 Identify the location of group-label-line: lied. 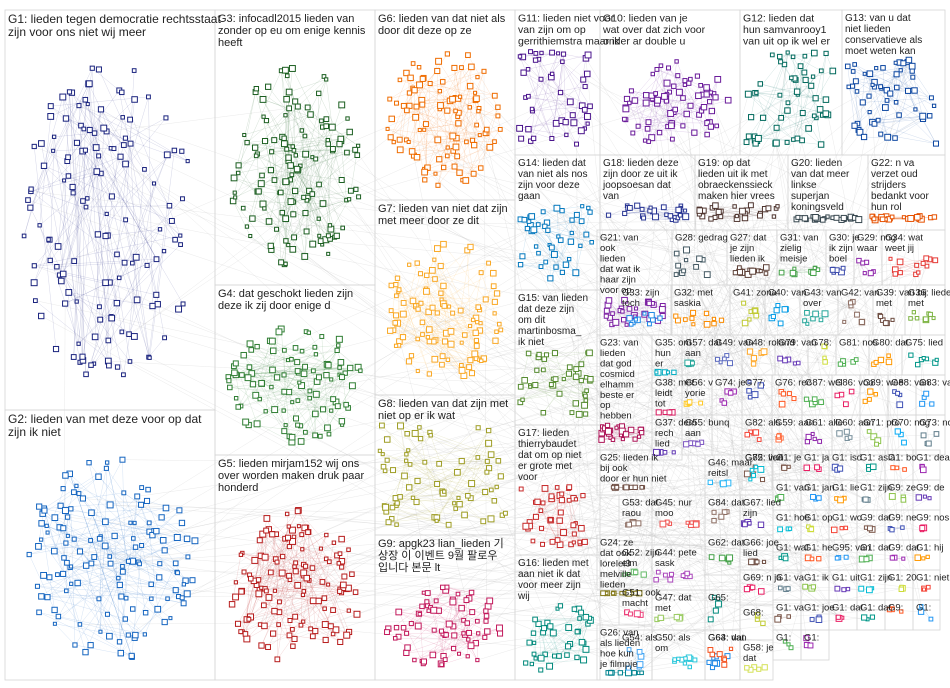
(662, 443).